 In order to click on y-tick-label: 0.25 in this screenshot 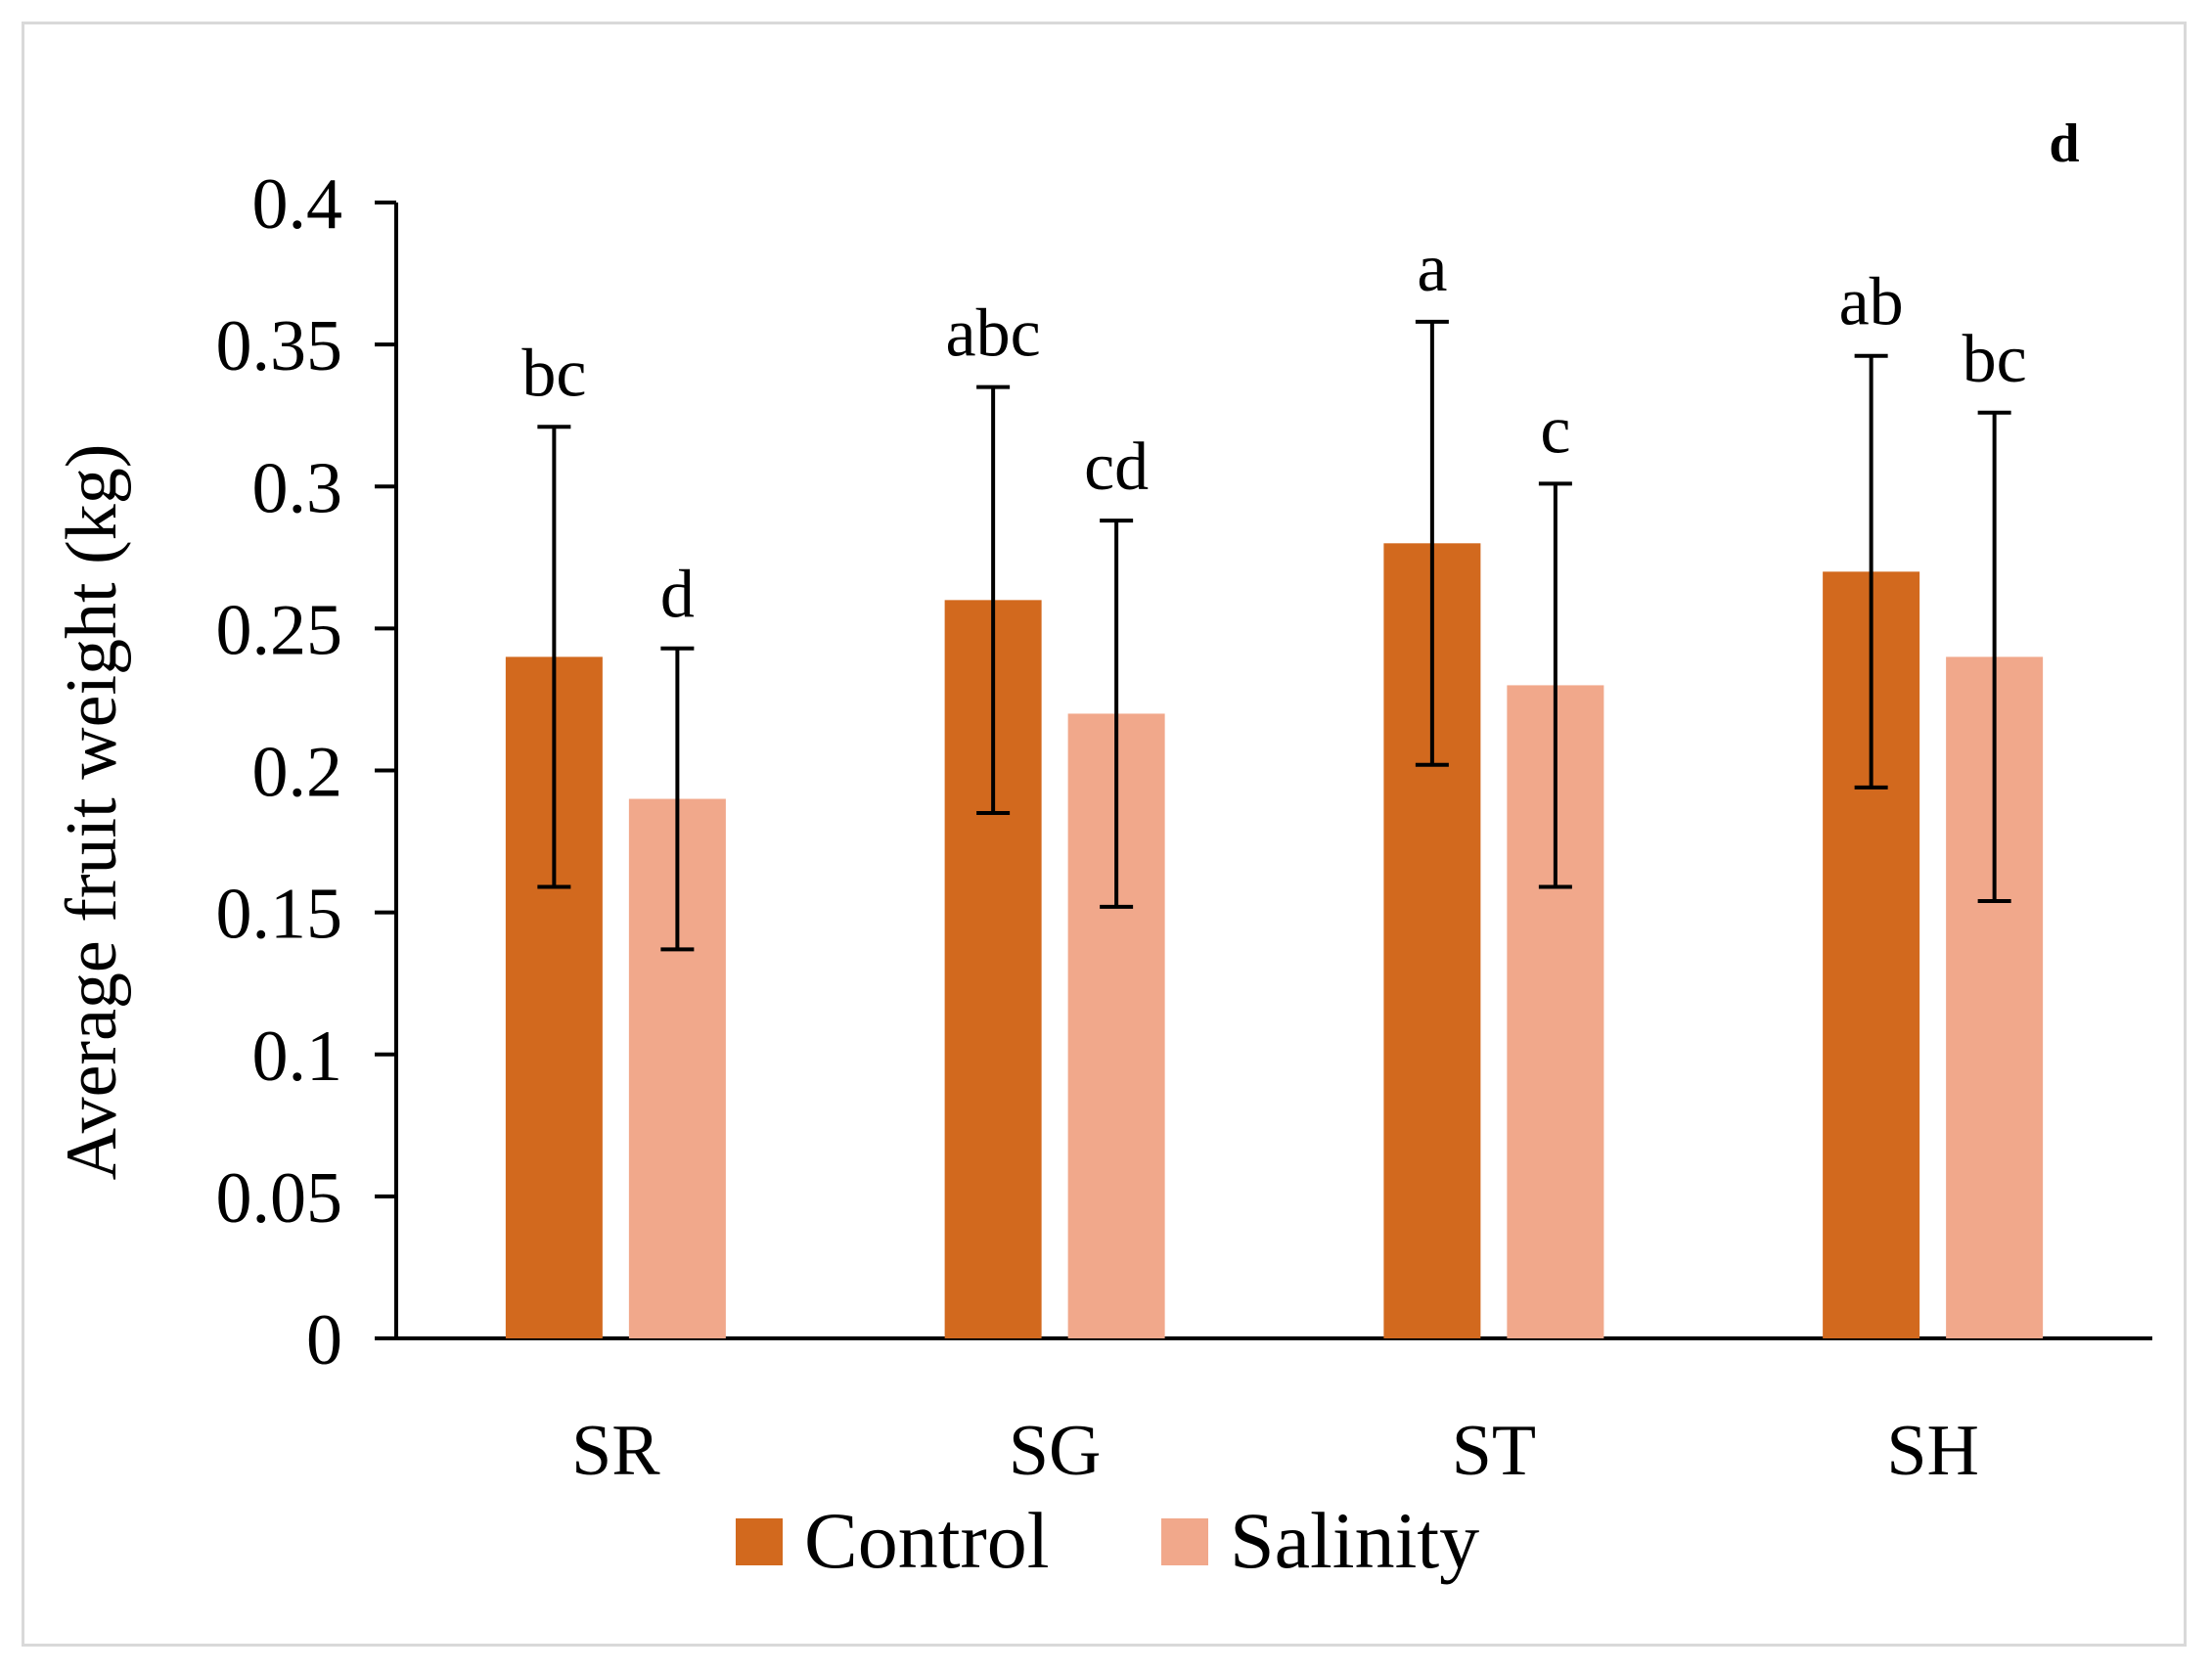, I will do `click(279, 630)`.